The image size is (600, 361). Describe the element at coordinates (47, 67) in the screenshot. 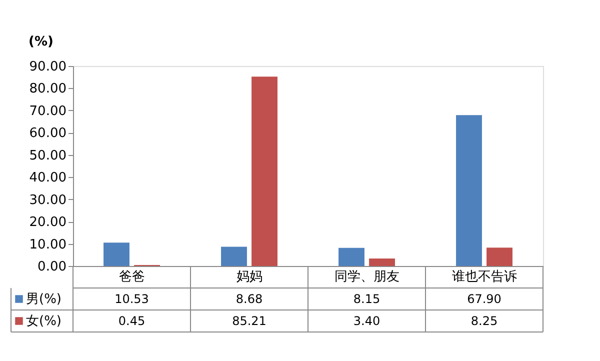

I see `y-tick-label: 90.00` at that location.